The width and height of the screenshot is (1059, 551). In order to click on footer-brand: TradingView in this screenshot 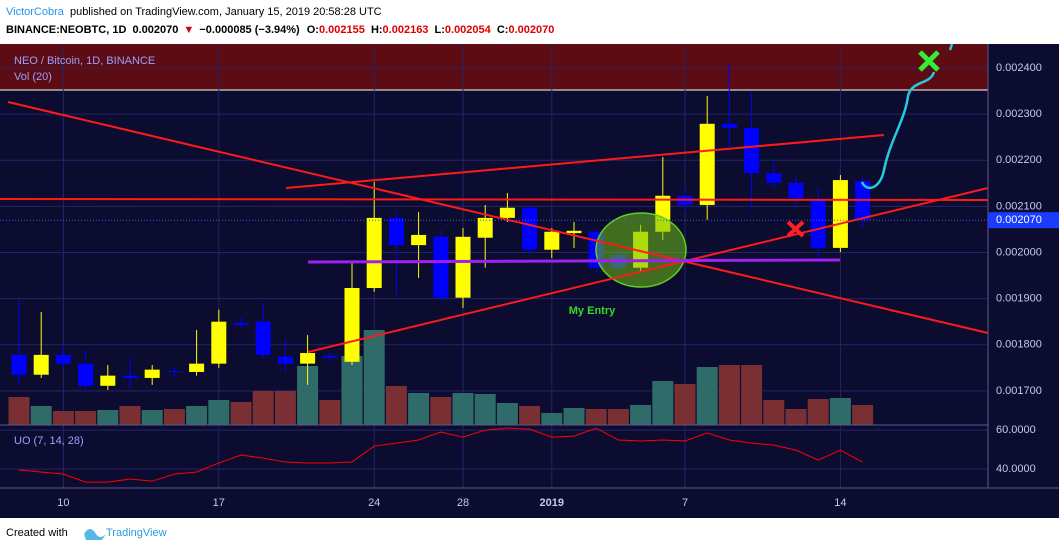, I will do `click(136, 533)`.